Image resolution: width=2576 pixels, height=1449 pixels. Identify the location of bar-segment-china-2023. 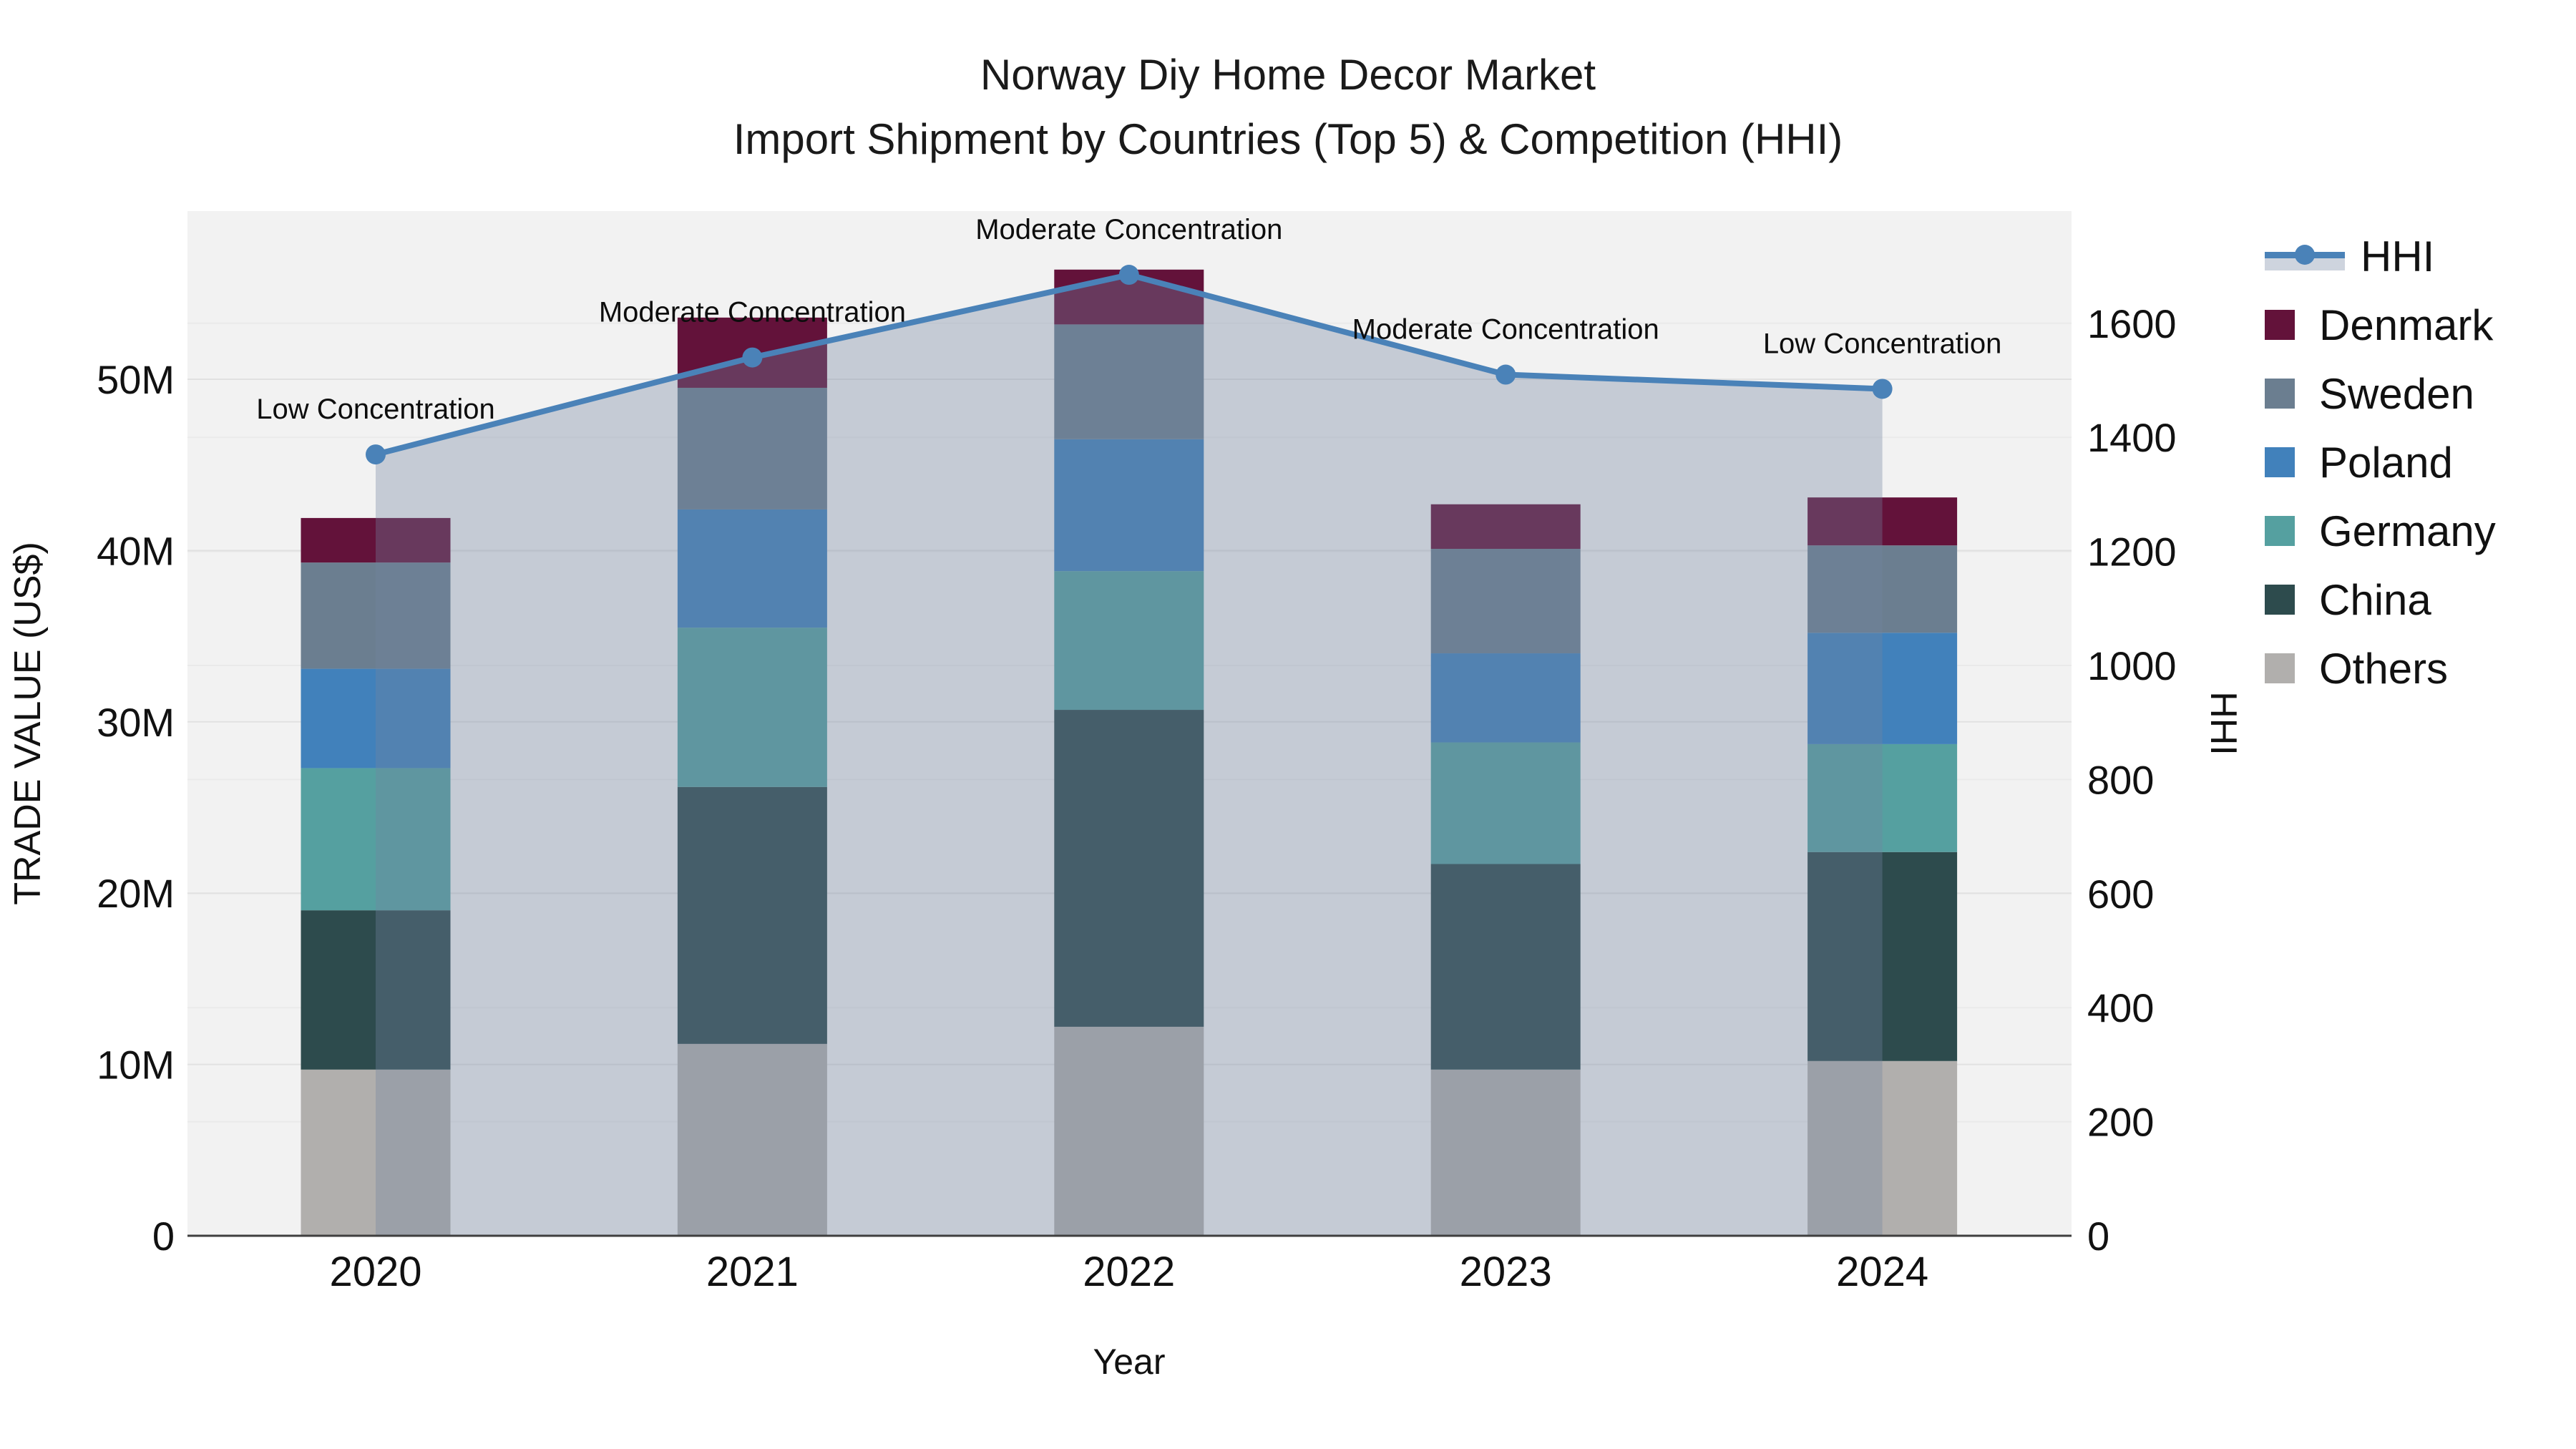
(1505, 967).